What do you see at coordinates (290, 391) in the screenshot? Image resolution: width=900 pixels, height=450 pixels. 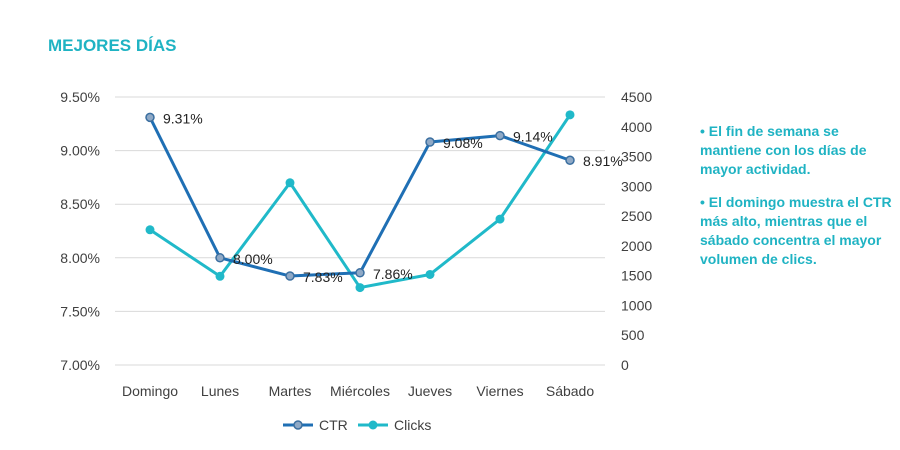 I see `x-category-label: Martes` at bounding box center [290, 391].